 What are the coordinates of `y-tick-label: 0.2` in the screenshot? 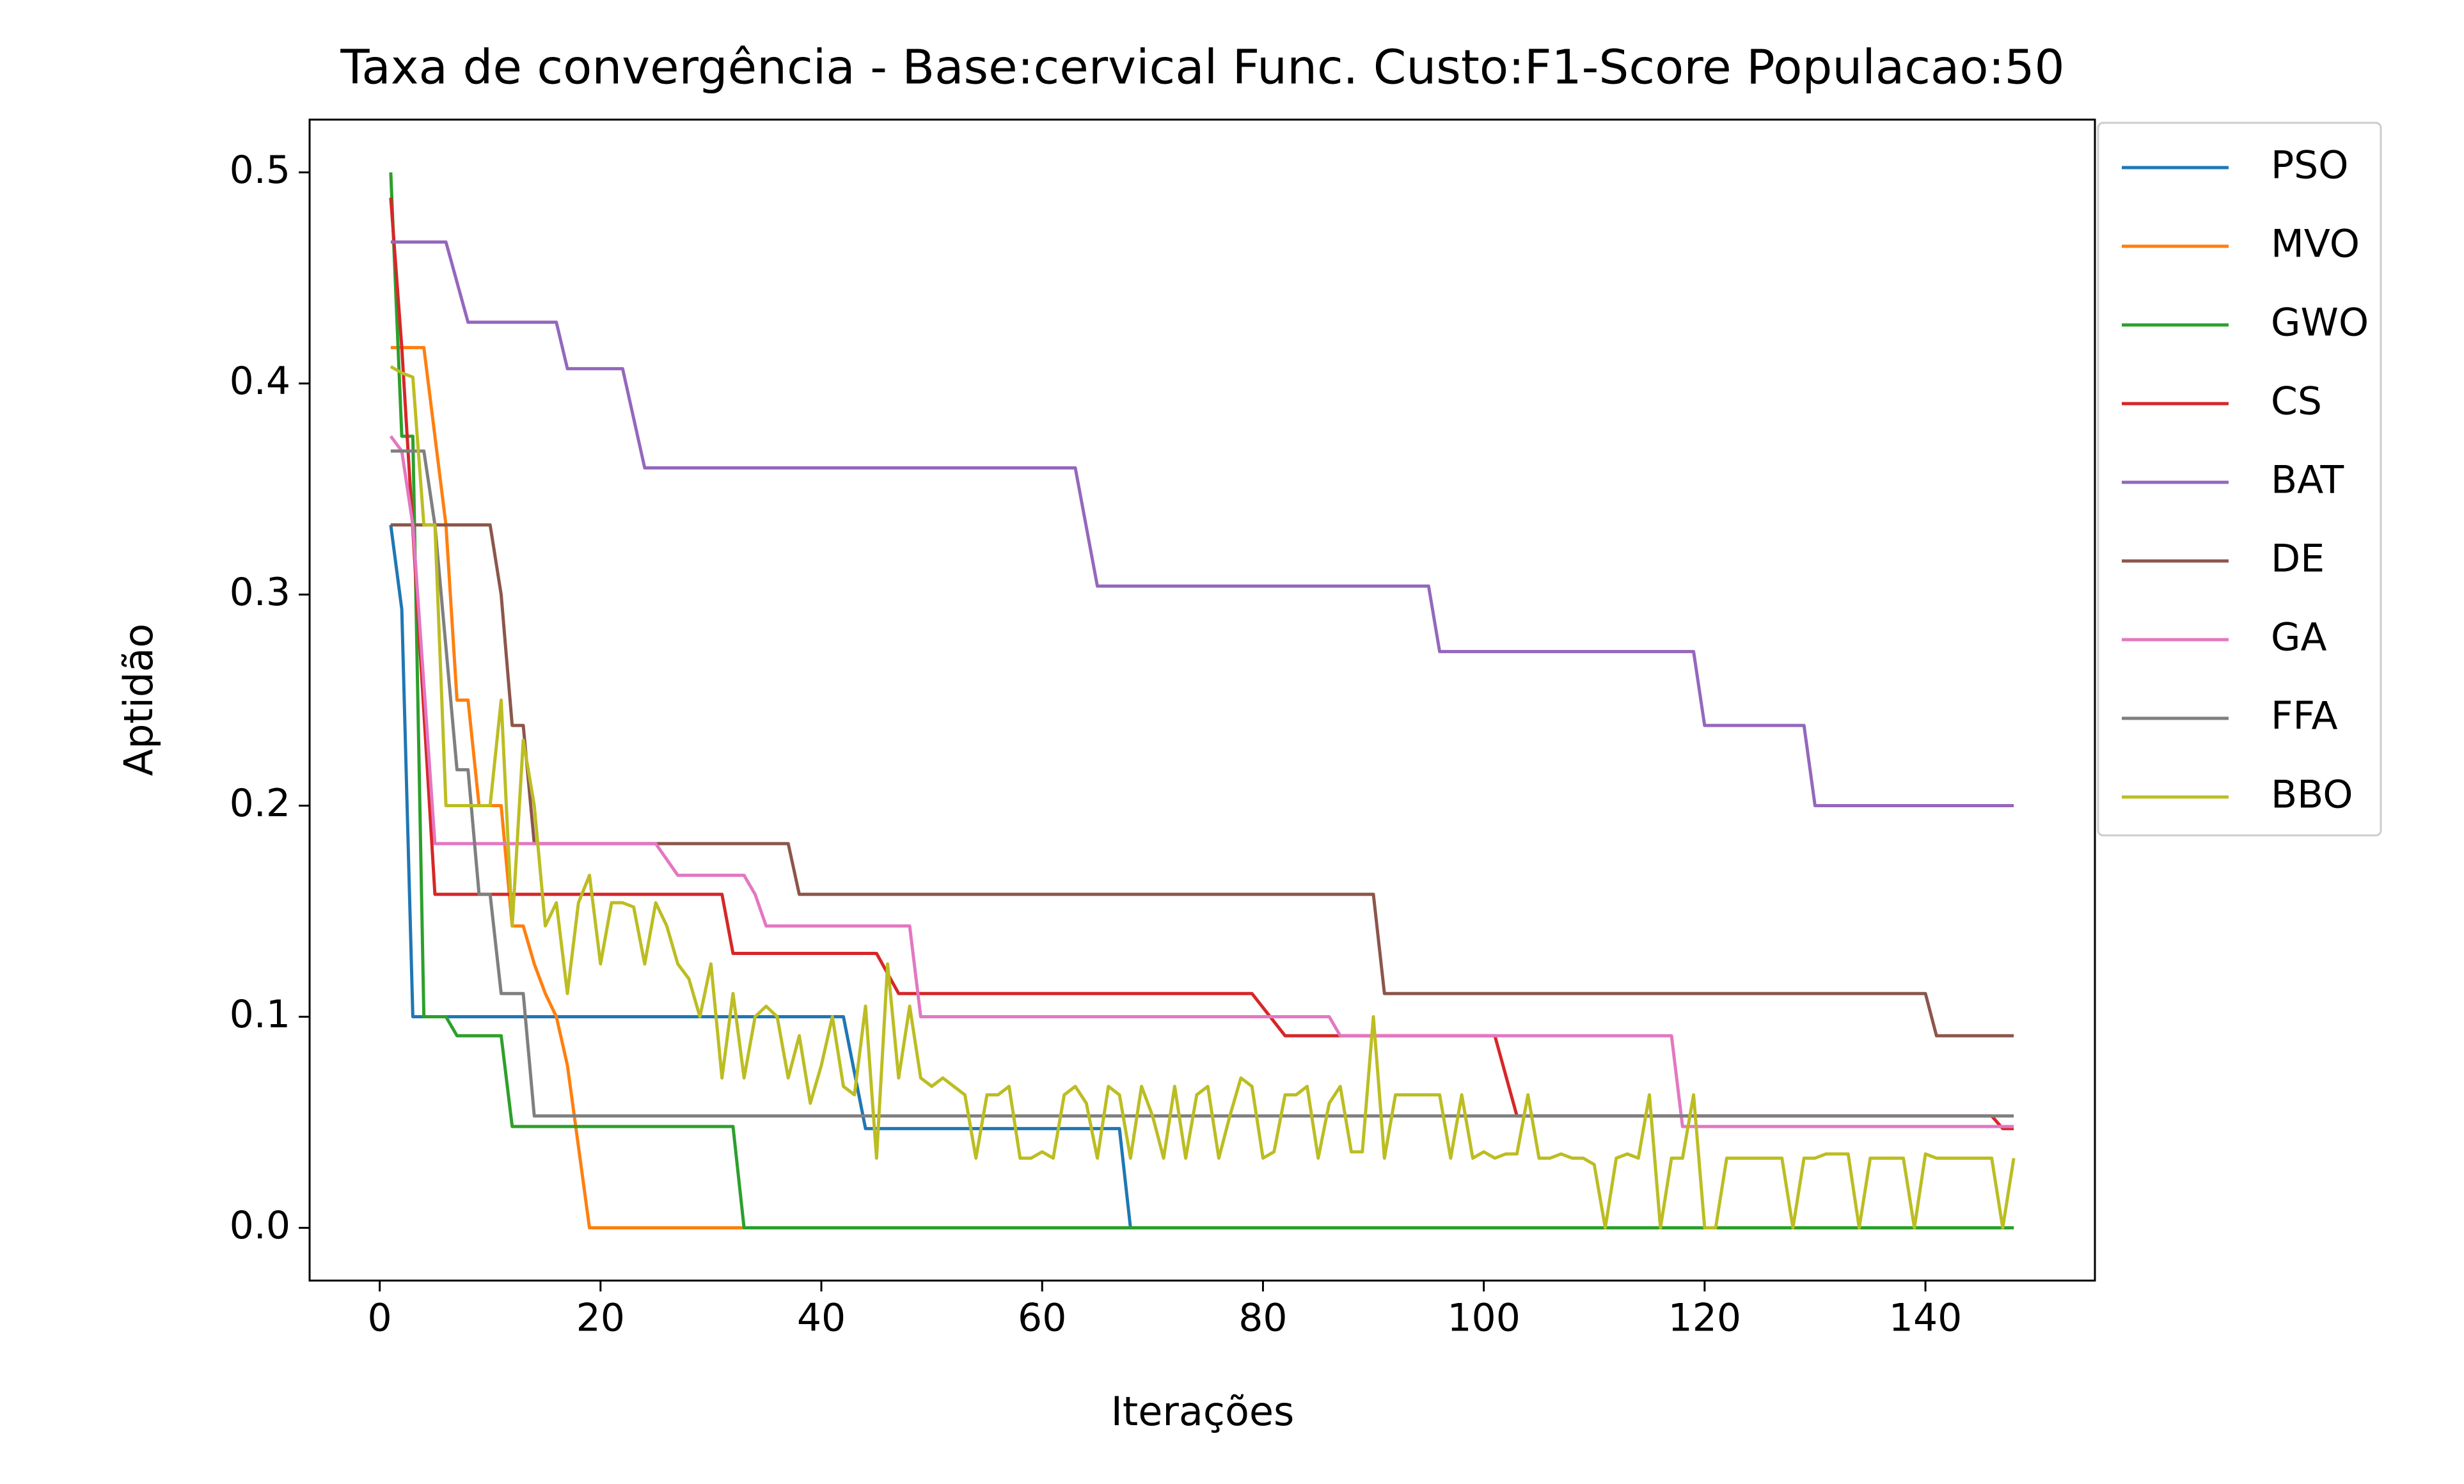 It's located at (260, 803).